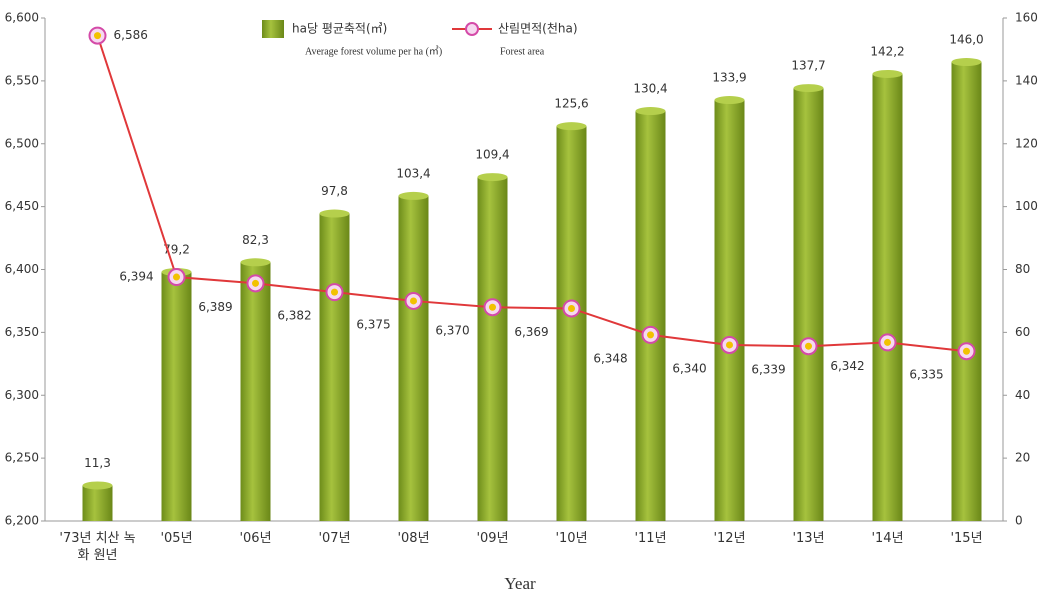 This screenshot has width=1048, height=599. What do you see at coordinates (273, 29) in the screenshot?
I see `legend-swatch` at bounding box center [273, 29].